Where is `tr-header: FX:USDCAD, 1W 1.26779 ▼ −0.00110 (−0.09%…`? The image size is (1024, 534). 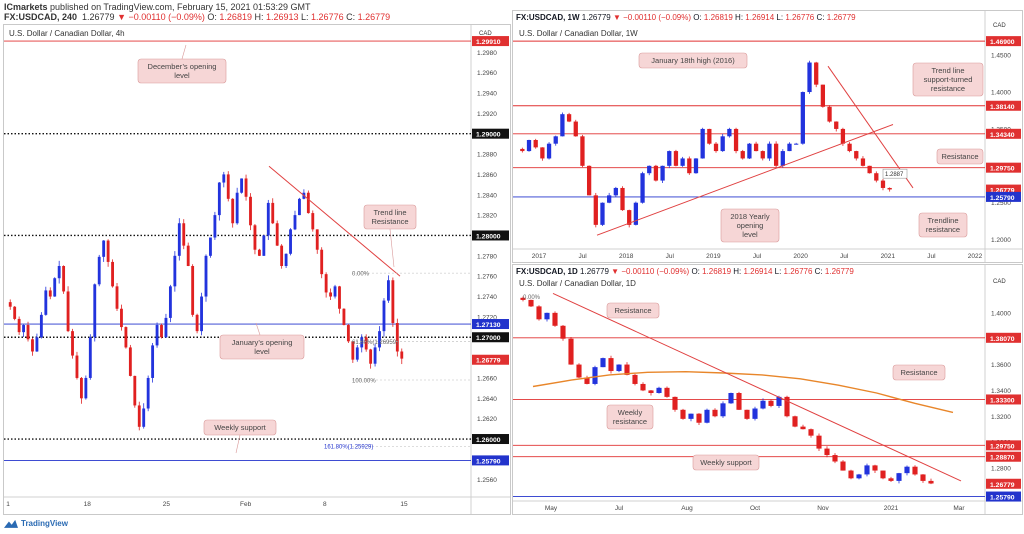
tr-header: FX:USDCAD, 1W 1.26779 ▼ −0.00110 (−0.09%… is located at coordinates (686, 17).